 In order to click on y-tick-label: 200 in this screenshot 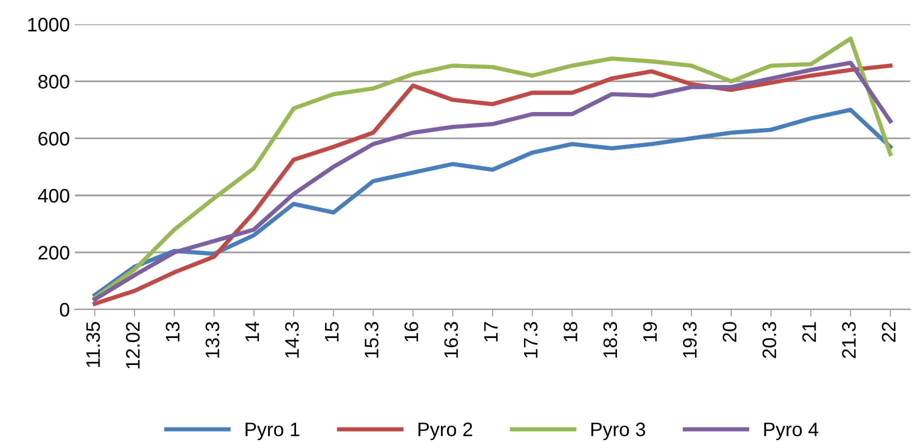, I will do `click(54, 253)`.